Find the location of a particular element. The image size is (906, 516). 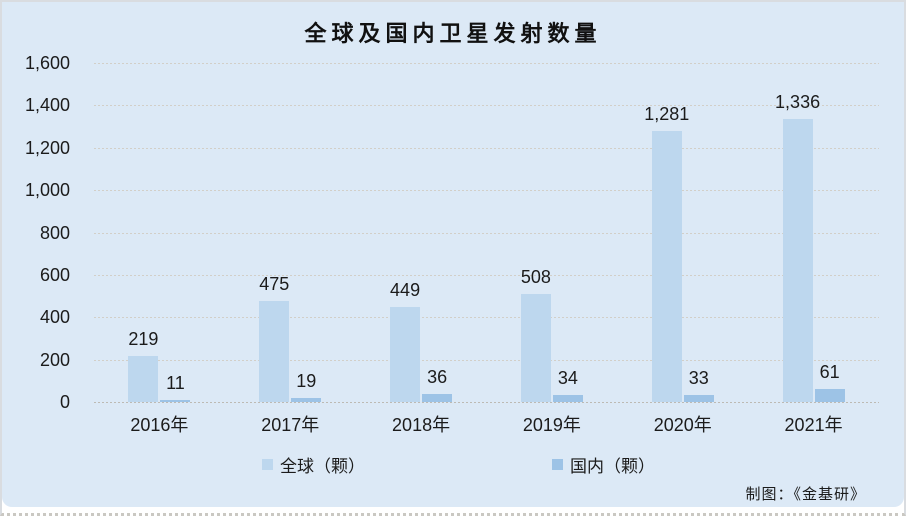

y-axis-tick-label: 1,200 is located at coordinates (47, 147).